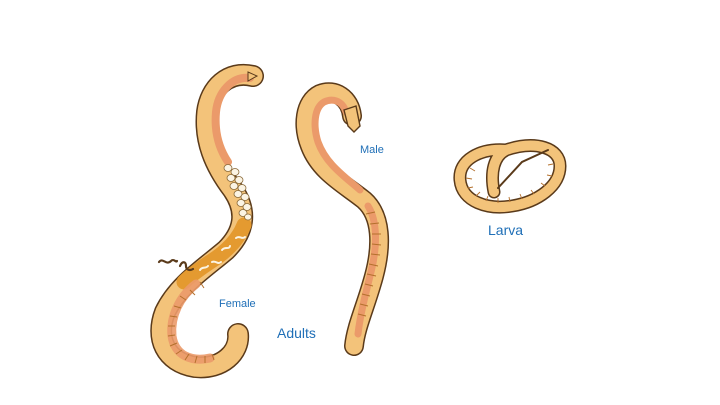 Image resolution: width=720 pixels, height=405 pixels. I want to click on larva-worm, so click(510, 176).